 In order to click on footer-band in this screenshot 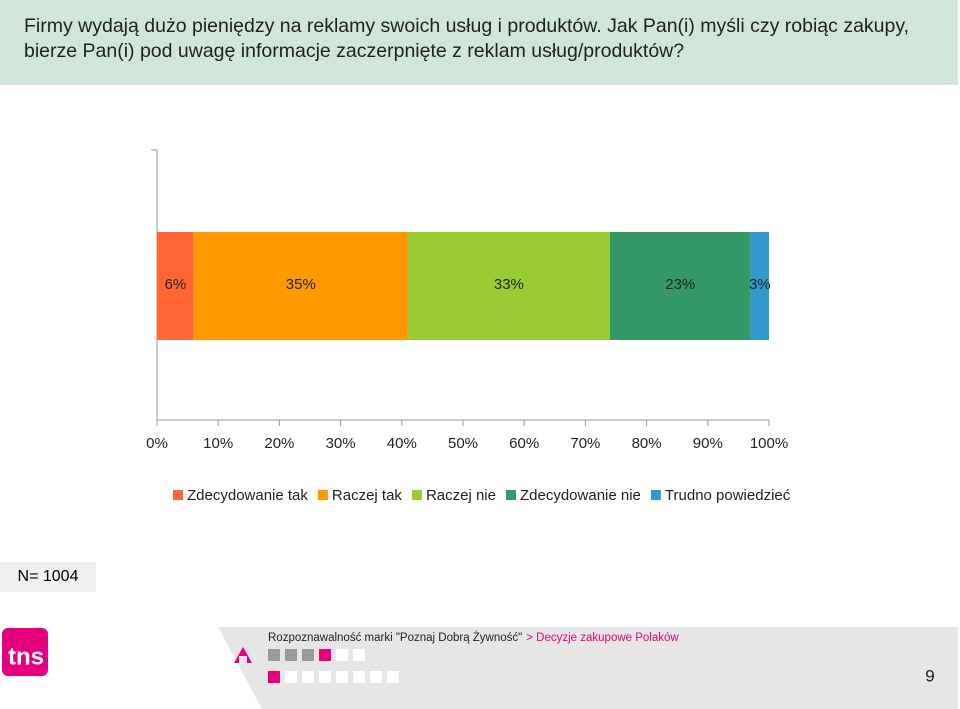, I will do `click(588, 668)`.